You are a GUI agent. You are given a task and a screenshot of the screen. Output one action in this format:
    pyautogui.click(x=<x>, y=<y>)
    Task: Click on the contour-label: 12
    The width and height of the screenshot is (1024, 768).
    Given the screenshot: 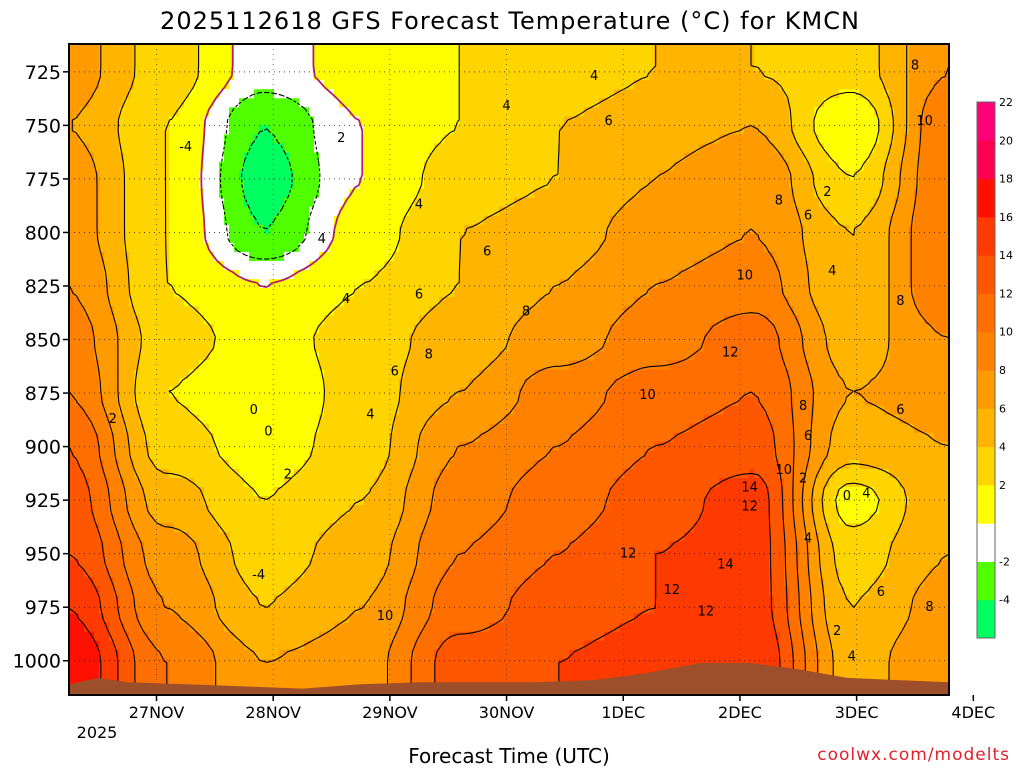 What is the action you would take?
    pyautogui.click(x=672, y=590)
    